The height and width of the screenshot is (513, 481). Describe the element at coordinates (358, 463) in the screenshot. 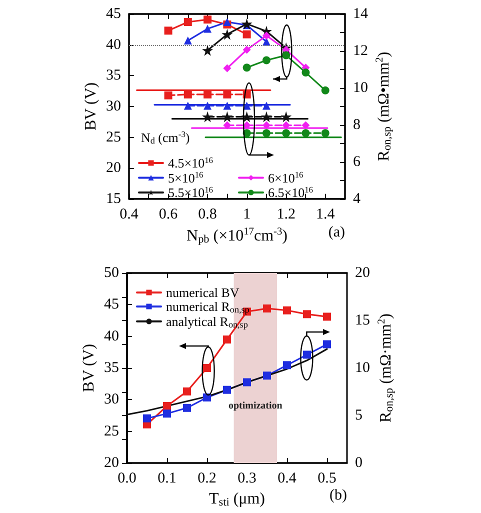

I see `y2-tick-label: 0` at that location.